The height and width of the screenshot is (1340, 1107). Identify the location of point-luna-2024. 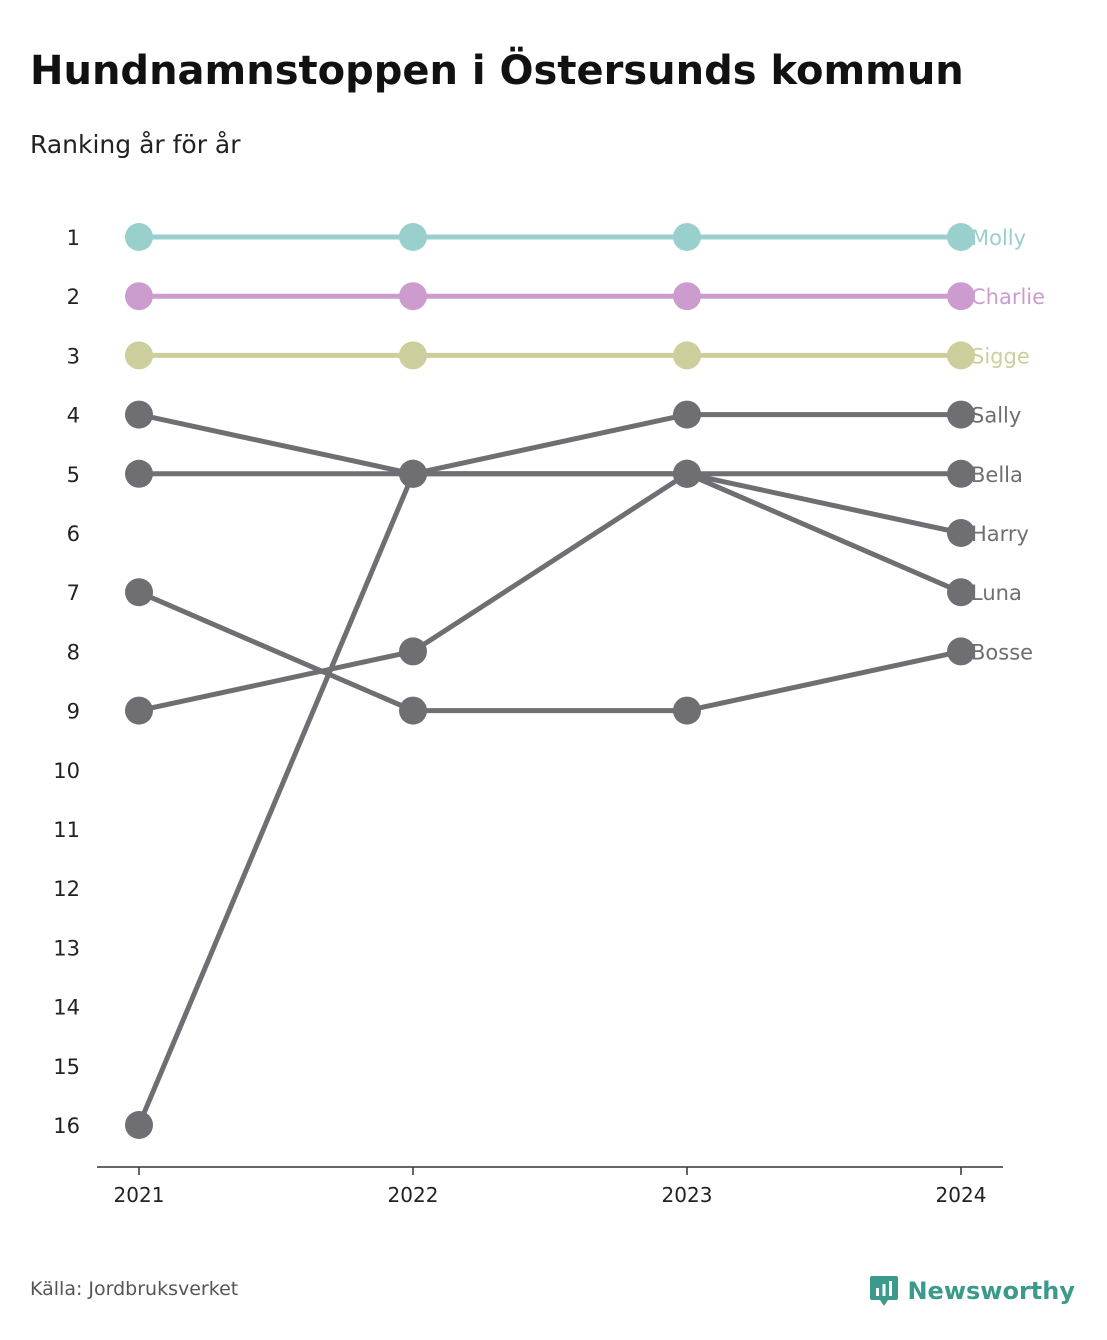
(961, 592).